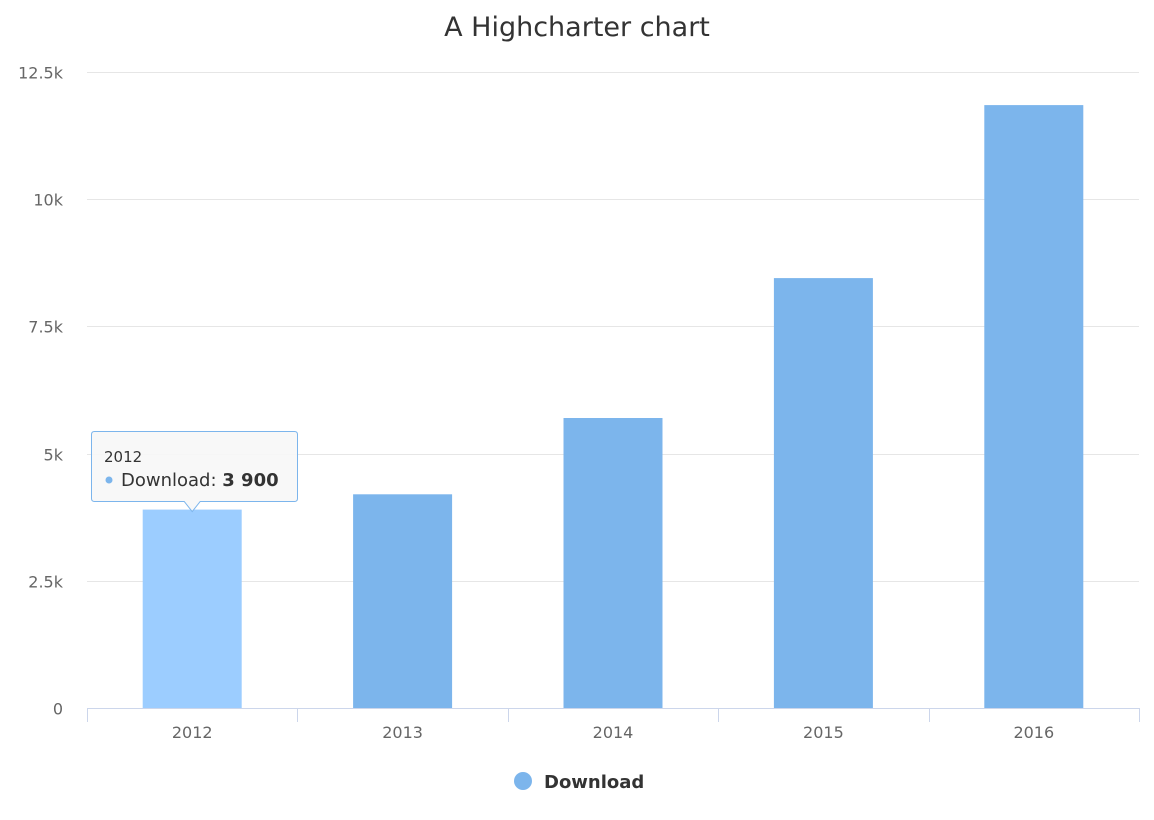  I want to click on y-tick-label: 0, so click(58, 709).